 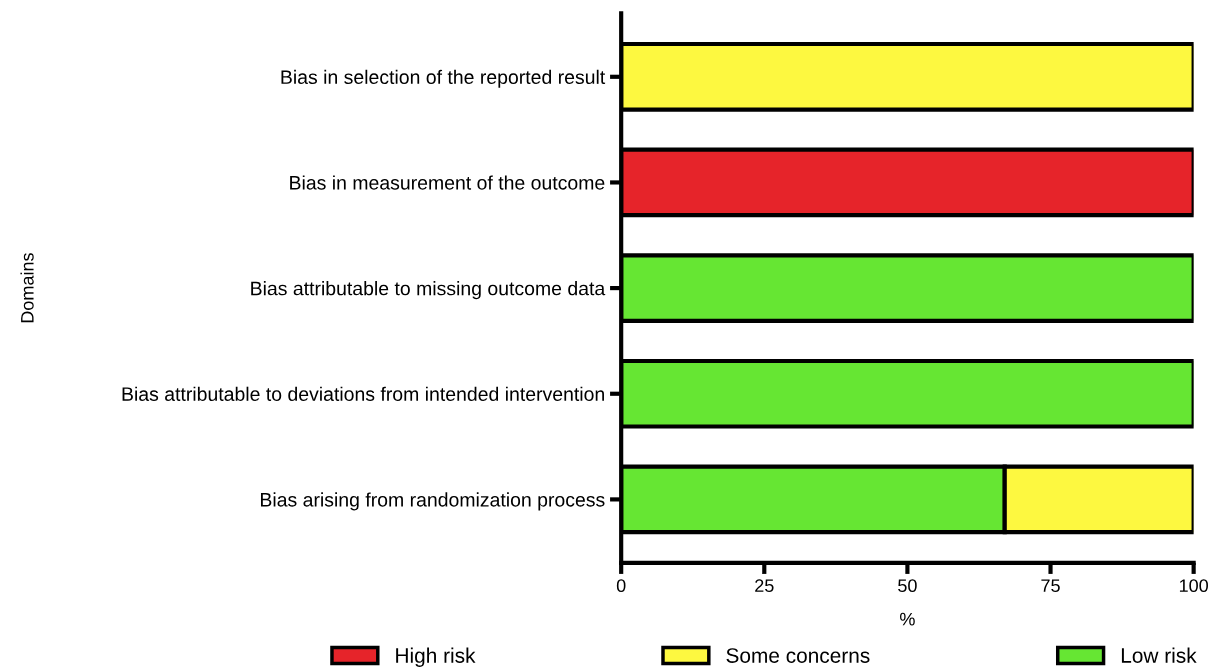 What do you see at coordinates (433, 501) in the screenshot?
I see `y-tick-label: Bias arising from randomization process` at bounding box center [433, 501].